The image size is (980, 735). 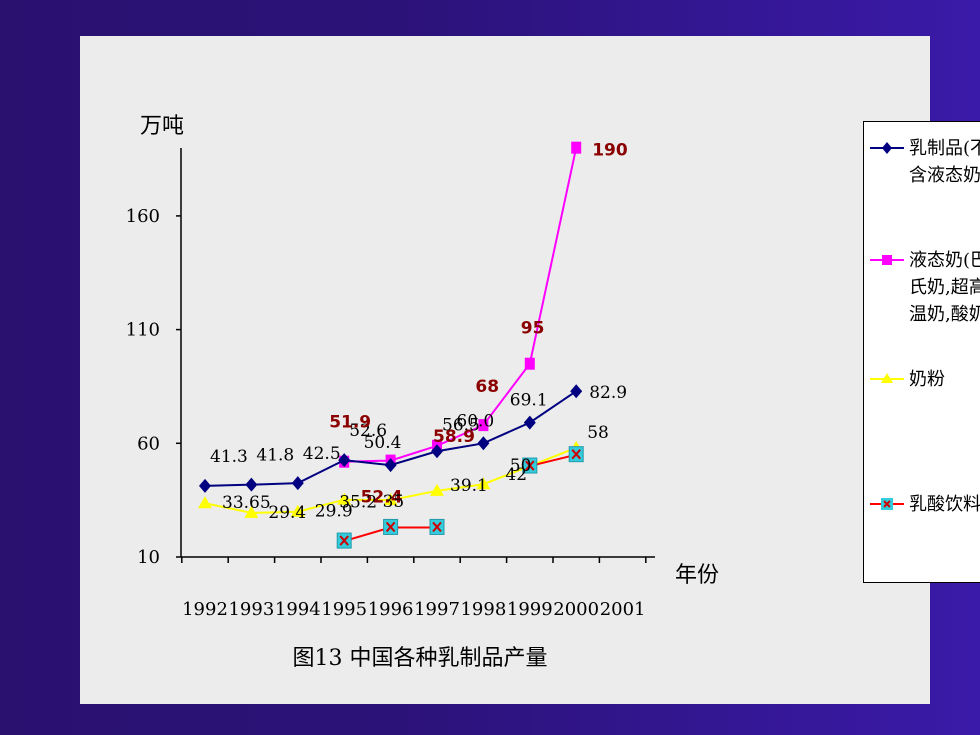 I want to click on x-tick-label: 1995, so click(x=344, y=609).